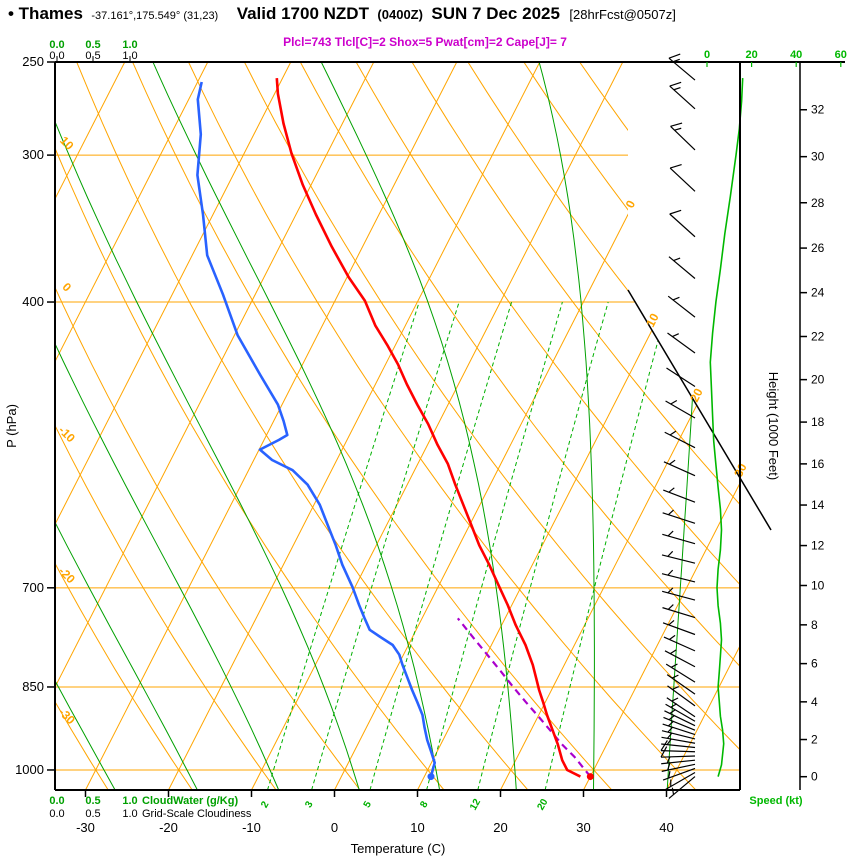 Image resolution: width=850 pixels, height=860 pixels. I want to click on svg-text: 16, so click(818, 464).